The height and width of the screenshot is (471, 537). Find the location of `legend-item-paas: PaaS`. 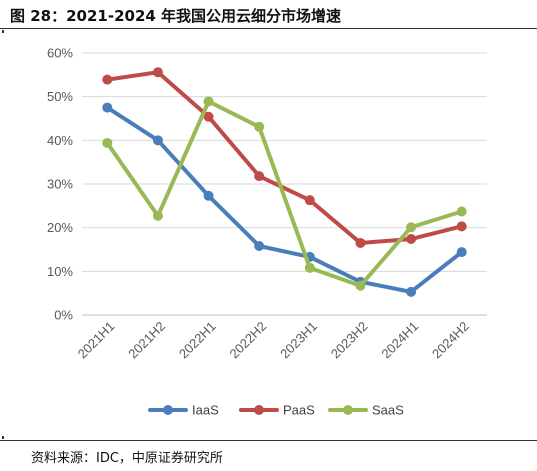

legend-item-paas: PaaS is located at coordinates (277, 410).